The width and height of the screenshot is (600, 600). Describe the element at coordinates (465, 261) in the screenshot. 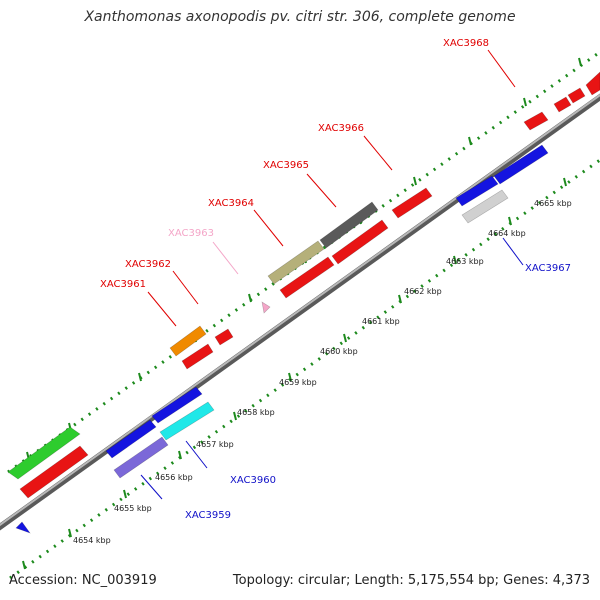

I see `scale-label: 4663 kbp` at that location.